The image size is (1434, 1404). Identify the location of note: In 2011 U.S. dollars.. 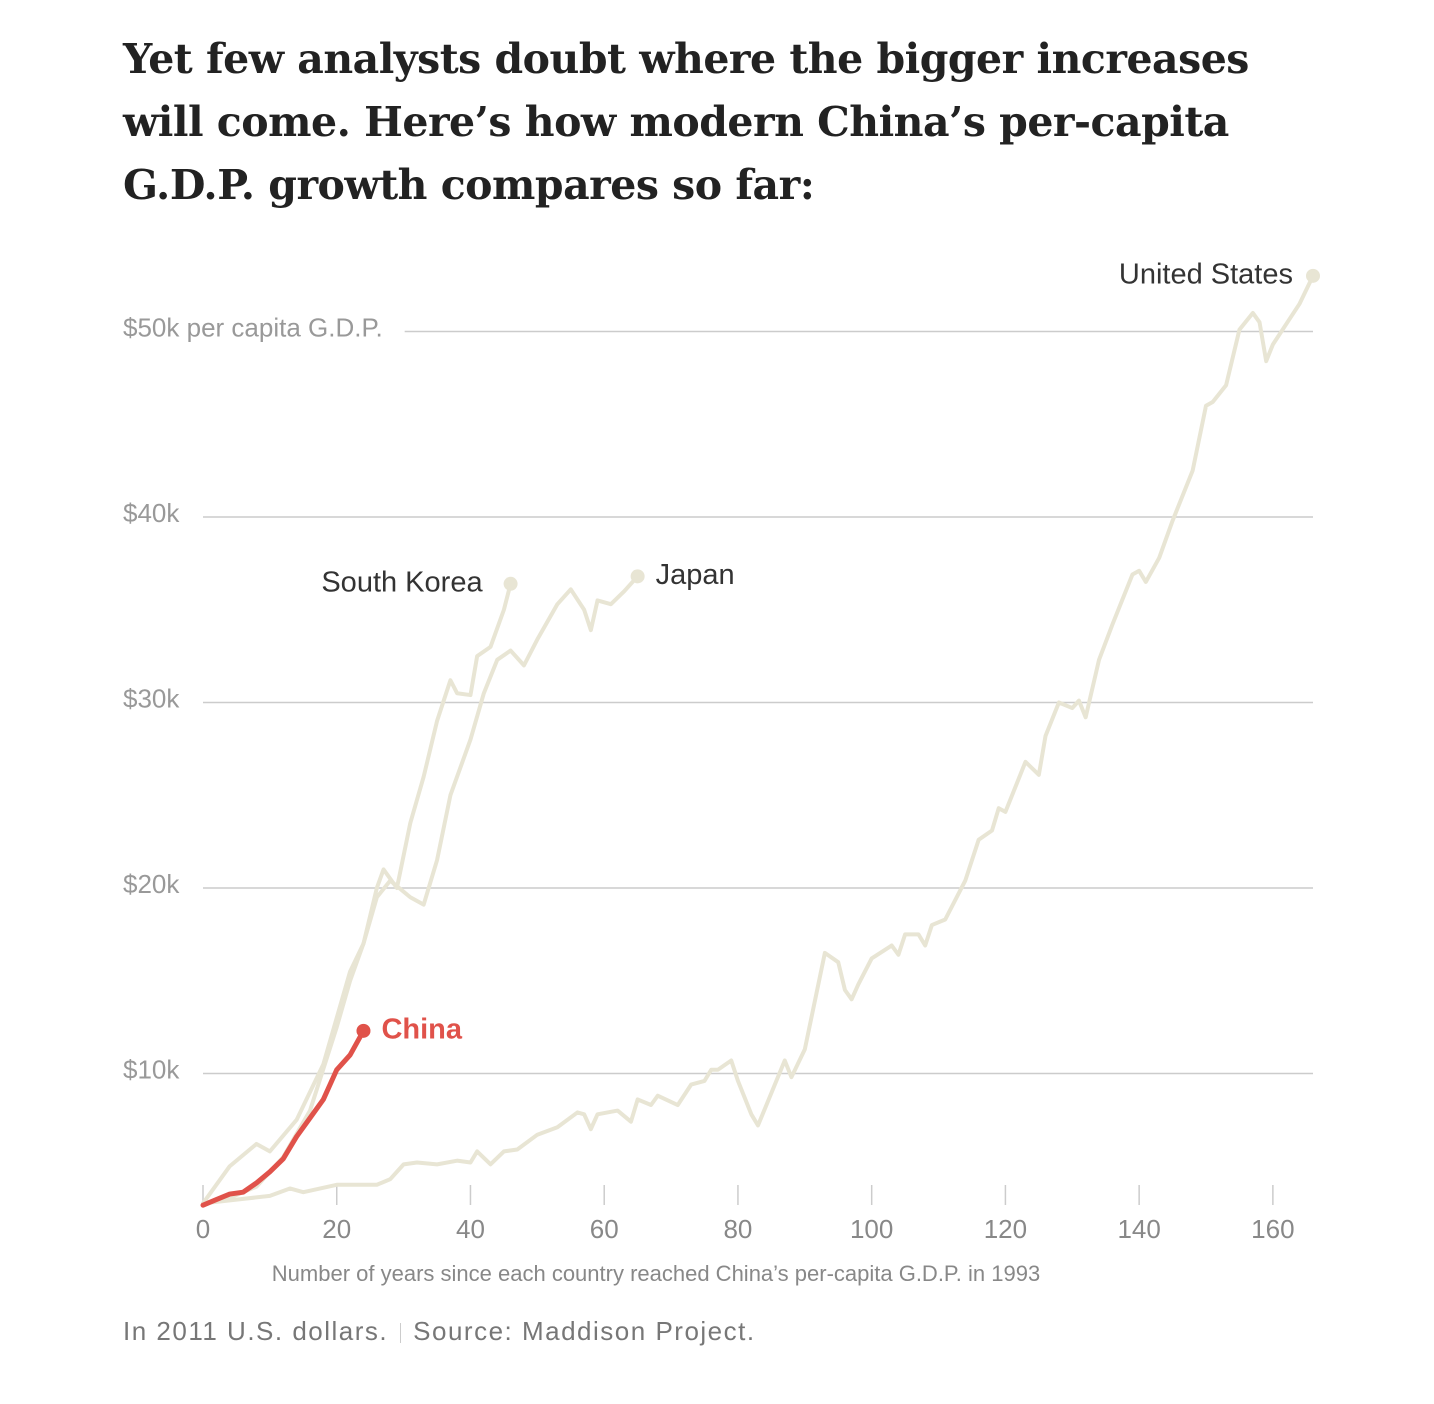
(256, 1331).